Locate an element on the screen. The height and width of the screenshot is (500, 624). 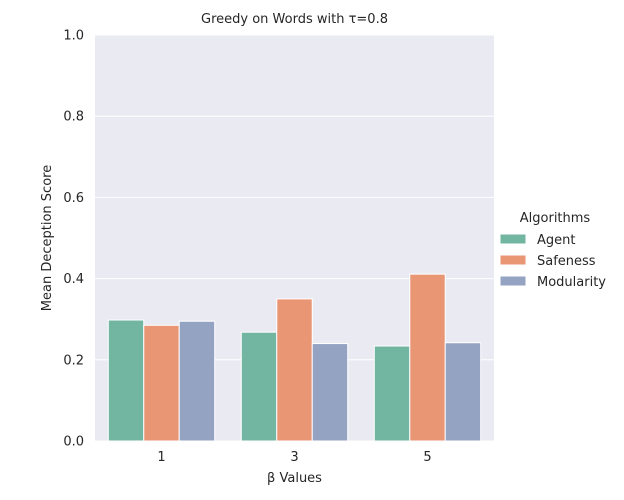
x-tick-label: 3 is located at coordinates (294, 457).